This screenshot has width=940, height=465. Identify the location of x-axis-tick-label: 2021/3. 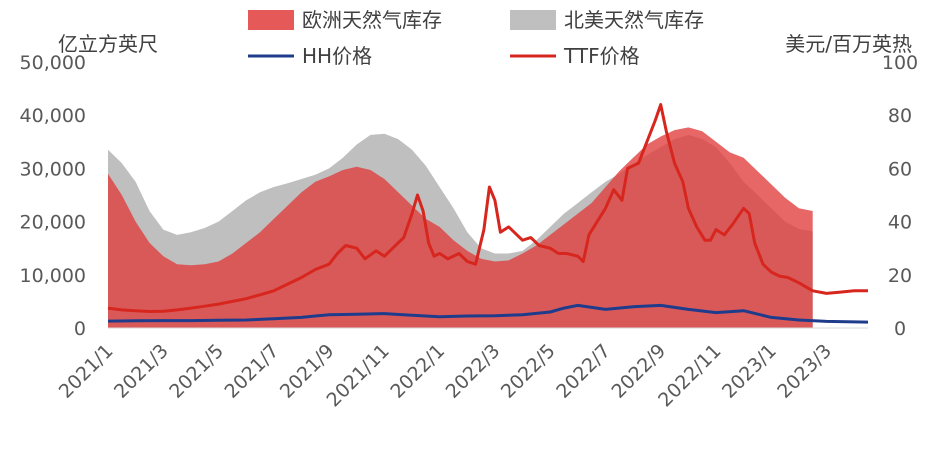
(141, 371).